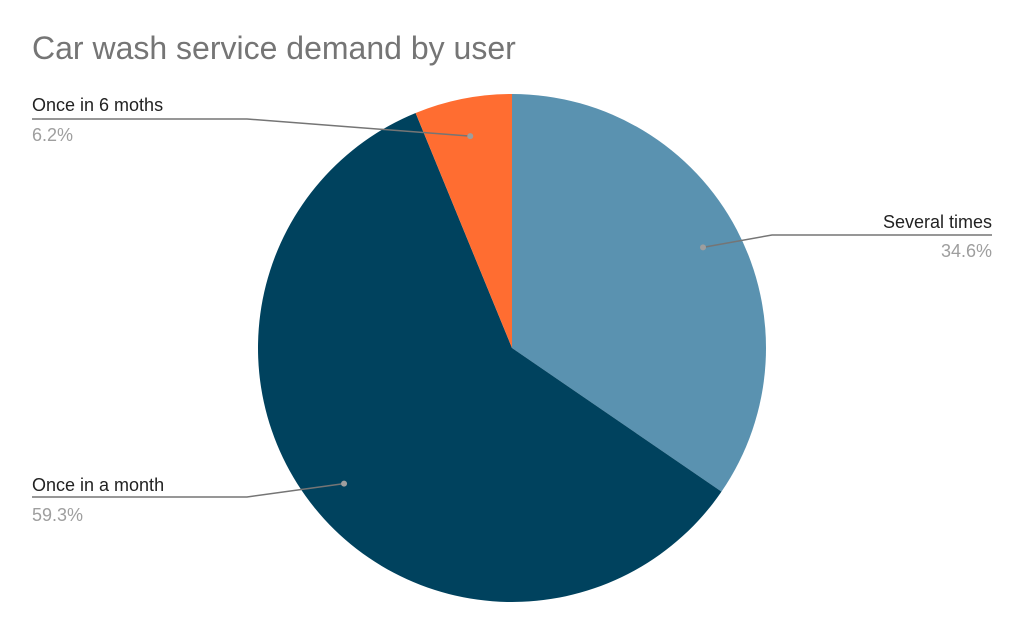  I want to click on slice-label: Several times, so click(937, 222).